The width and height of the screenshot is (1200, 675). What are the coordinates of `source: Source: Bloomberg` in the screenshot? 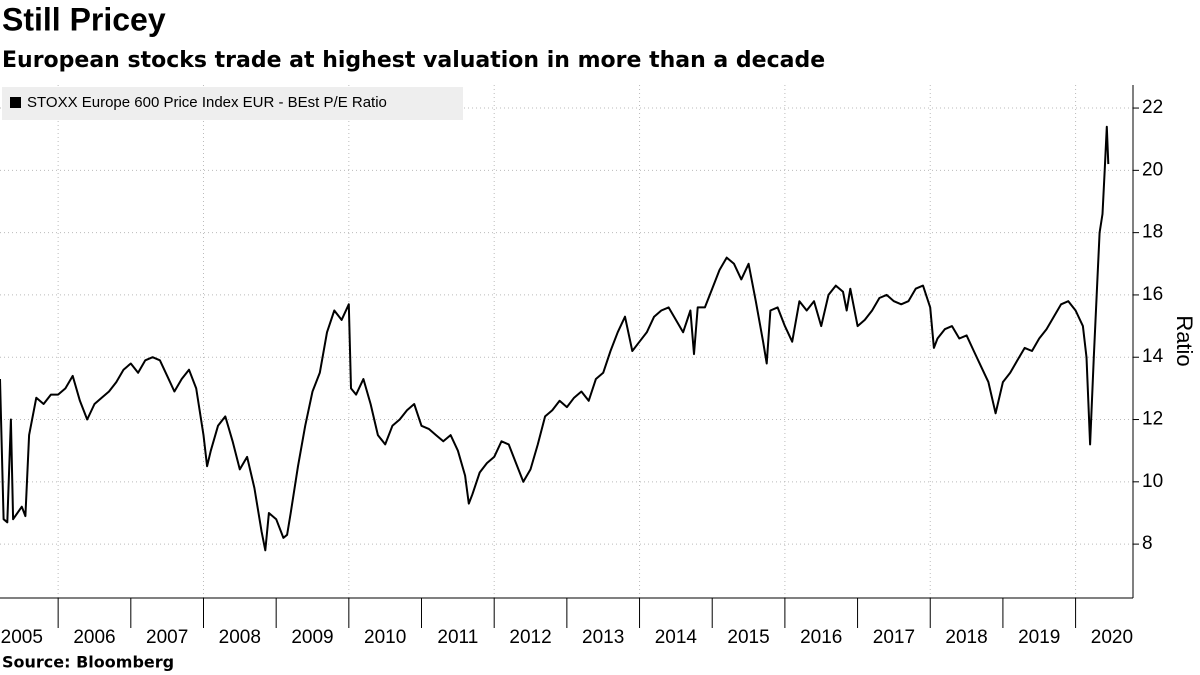 It's located at (88, 662).